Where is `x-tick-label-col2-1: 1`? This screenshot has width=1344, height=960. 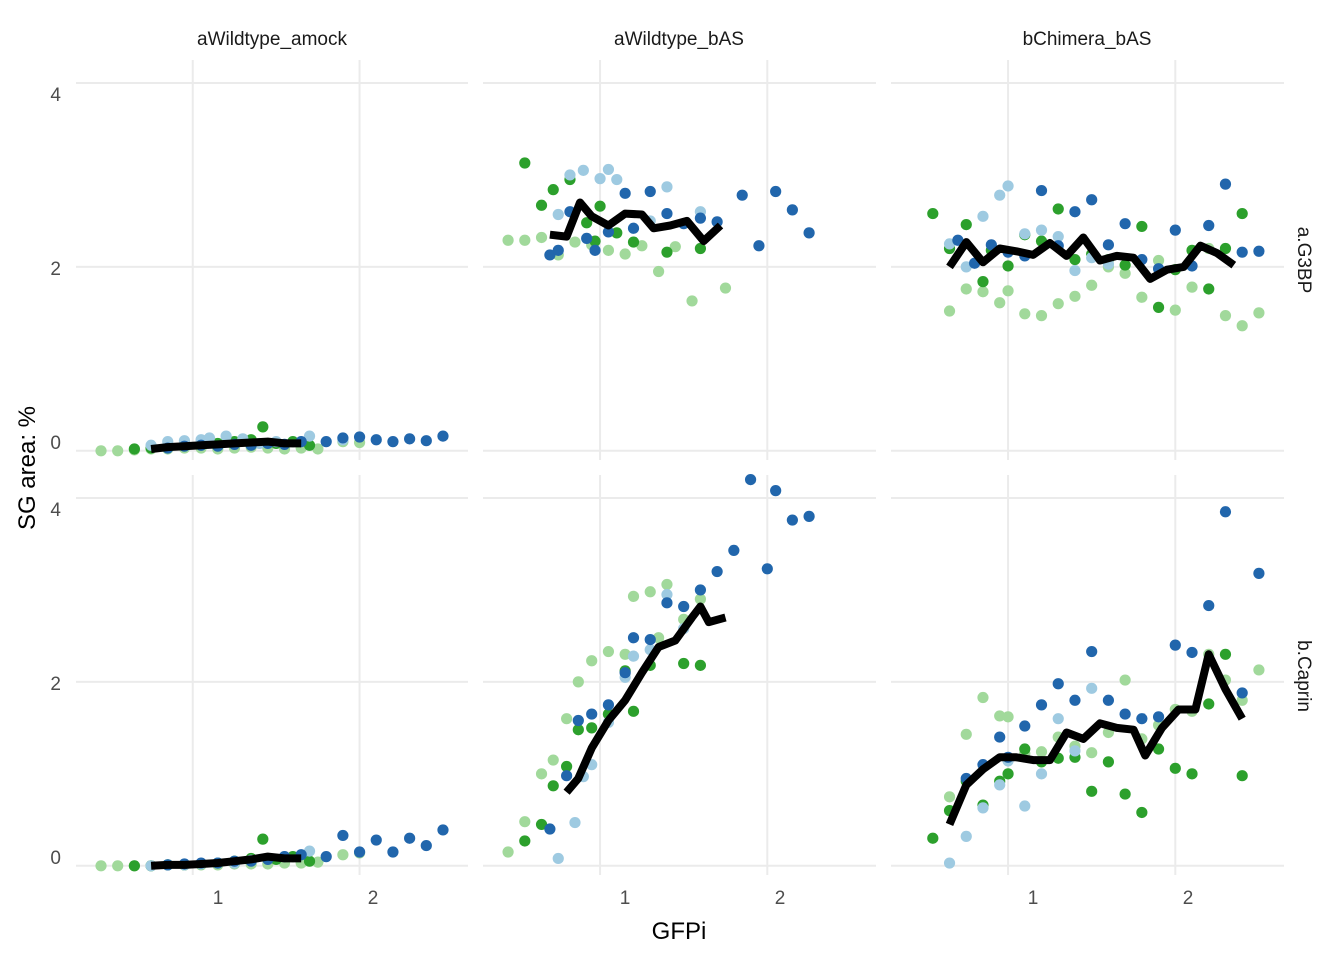 x-tick-label-col2-1: 1 is located at coordinates (625, 898).